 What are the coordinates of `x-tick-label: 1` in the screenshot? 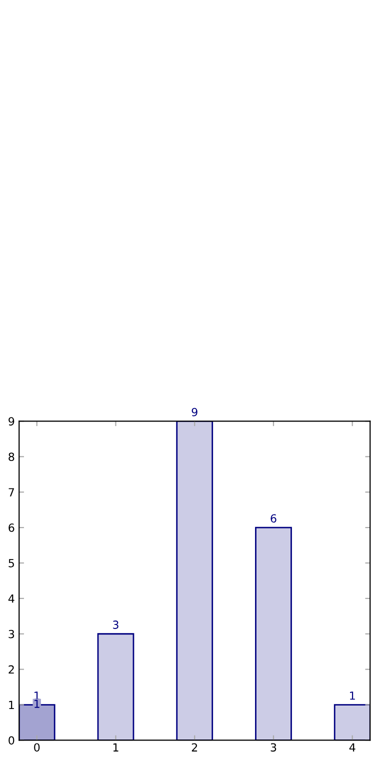 It's located at (115, 747).